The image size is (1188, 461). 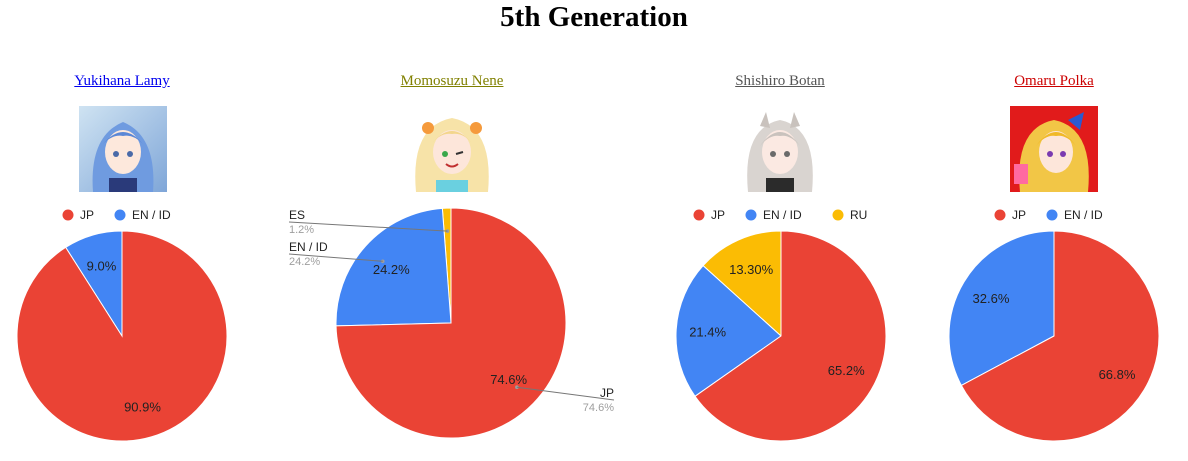 What do you see at coordinates (1117, 374) in the screenshot?
I see `data-label: 66.8%` at bounding box center [1117, 374].